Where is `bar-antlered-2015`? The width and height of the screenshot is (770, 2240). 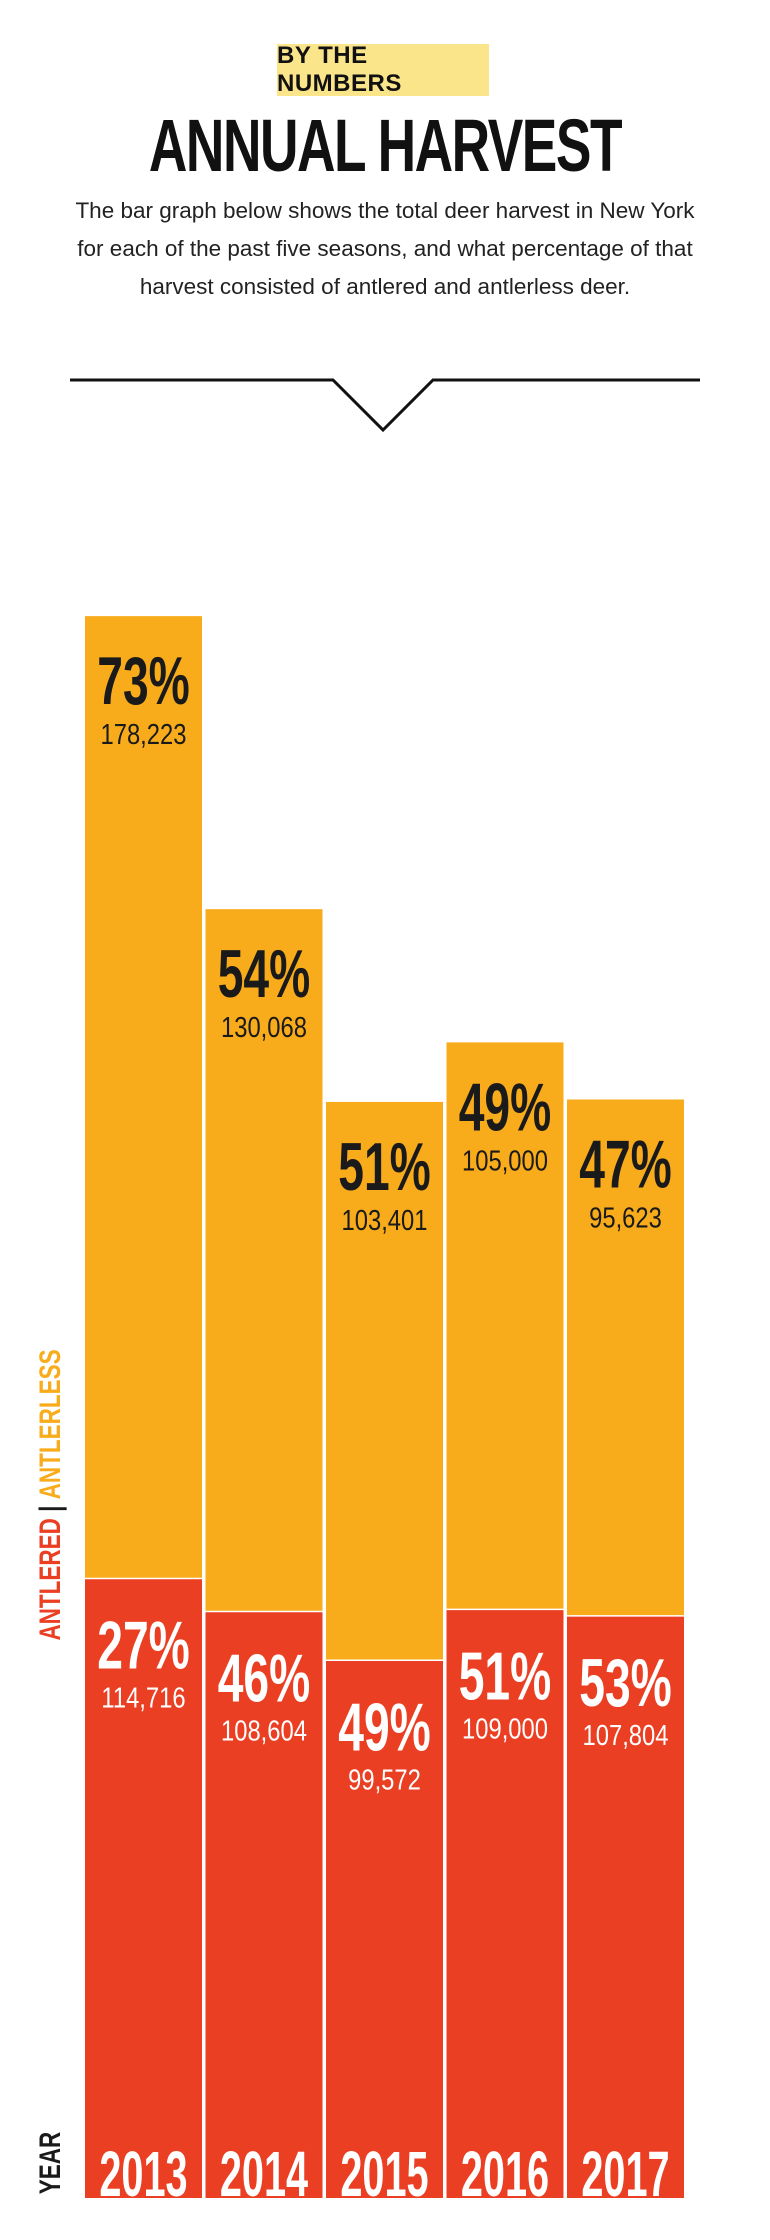 bar-antlered-2015 is located at coordinates (384, 1929).